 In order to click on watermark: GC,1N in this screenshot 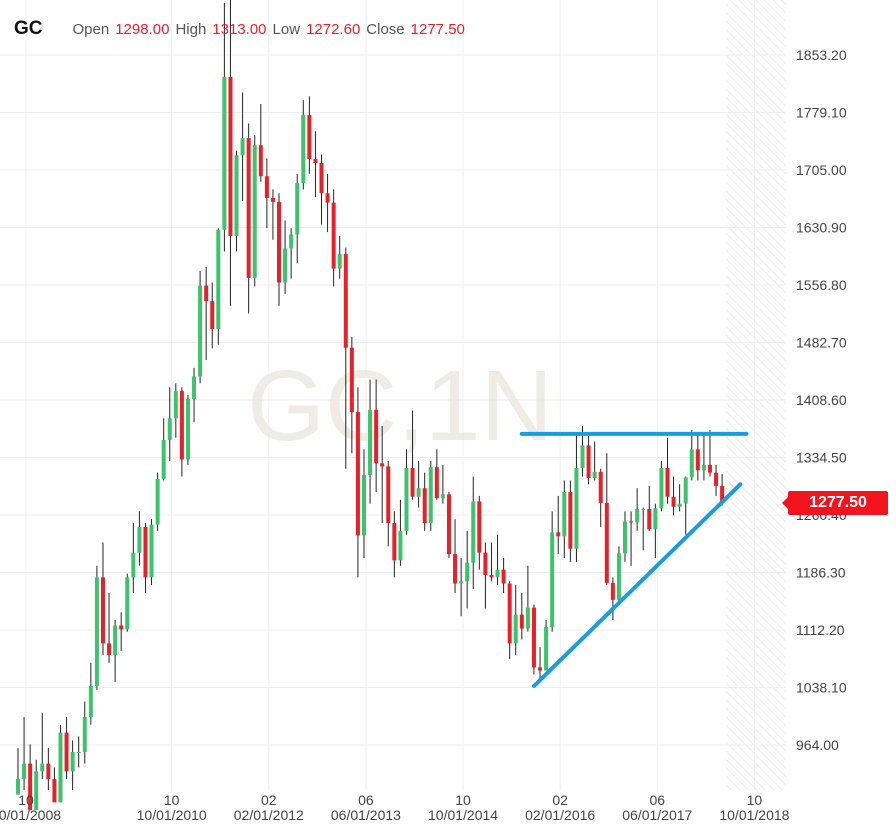, I will do `click(400, 406)`.